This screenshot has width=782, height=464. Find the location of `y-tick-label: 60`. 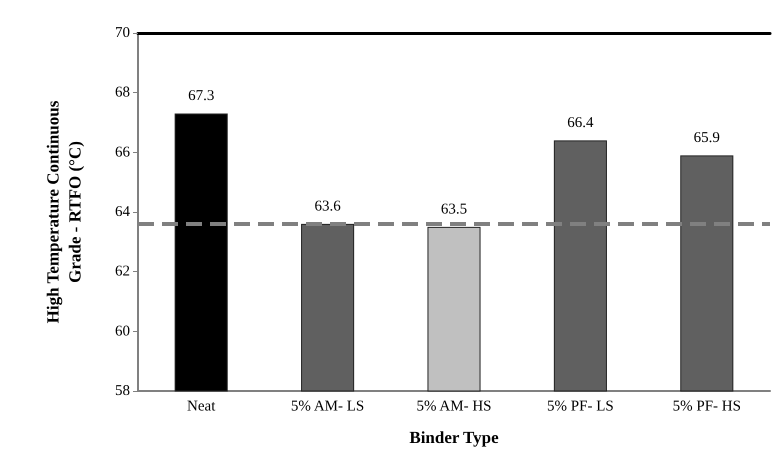

y-tick-label: 60 is located at coordinates (122, 331).